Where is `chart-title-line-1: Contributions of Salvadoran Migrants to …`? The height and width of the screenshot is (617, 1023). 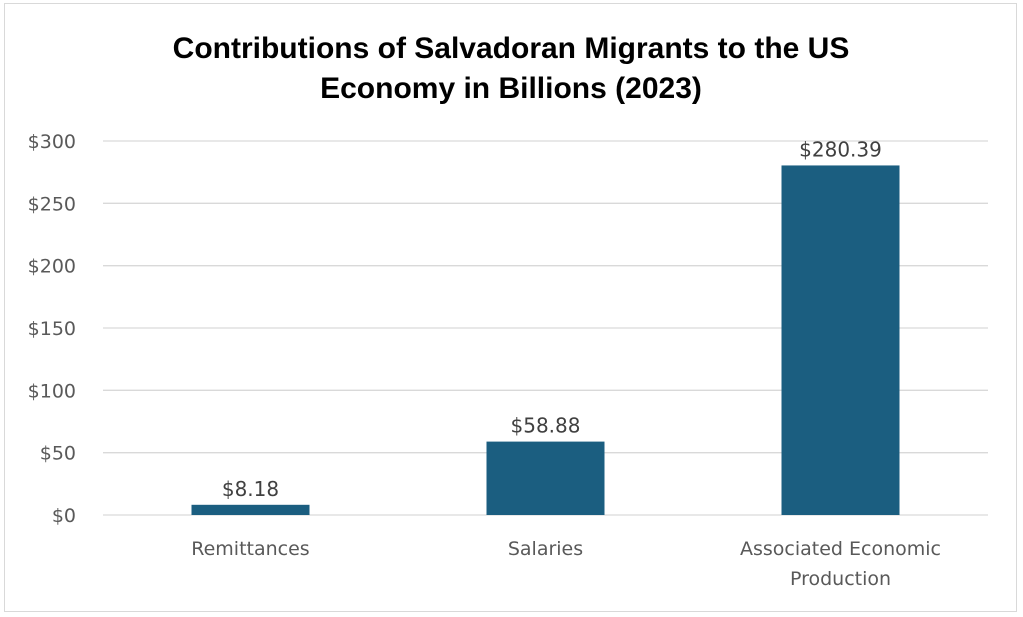 chart-title-line-1: Contributions of Salvadoran Migrants to … is located at coordinates (511, 48).